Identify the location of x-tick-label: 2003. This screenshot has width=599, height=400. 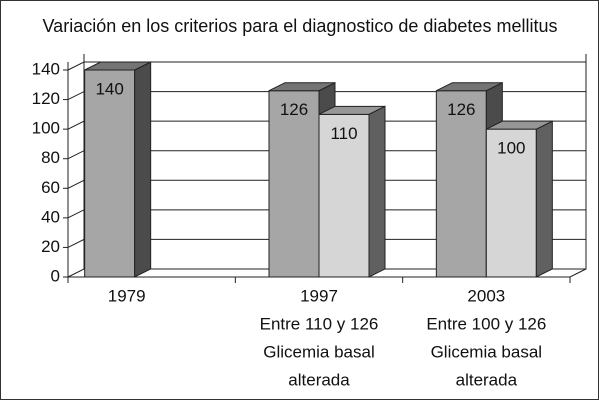
(486, 295).